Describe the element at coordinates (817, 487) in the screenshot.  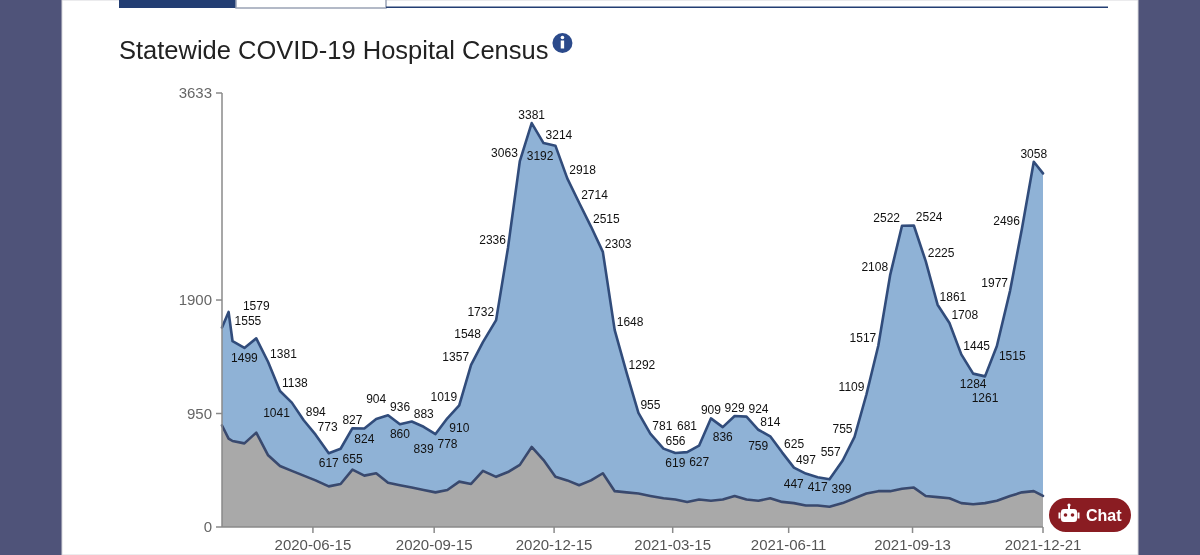
I see `data-label: 417` at that location.